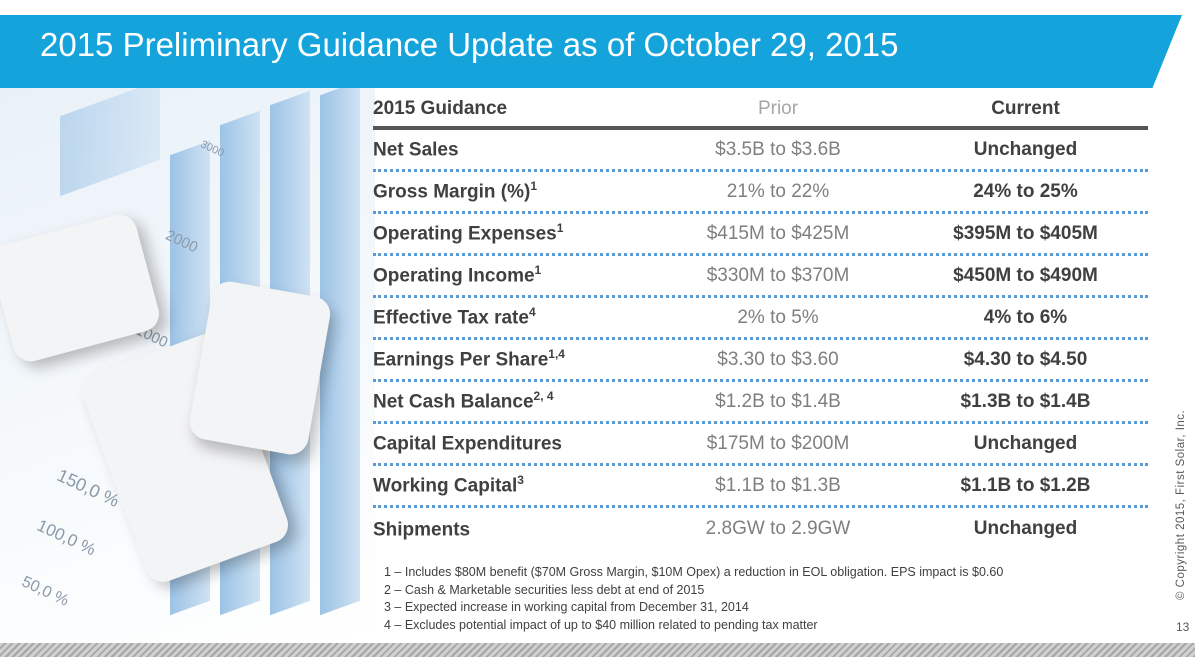 This screenshot has width=1195, height=657. What do you see at coordinates (453, 402) in the screenshot?
I see `row-label-text: Net Cash Balance` at bounding box center [453, 402].